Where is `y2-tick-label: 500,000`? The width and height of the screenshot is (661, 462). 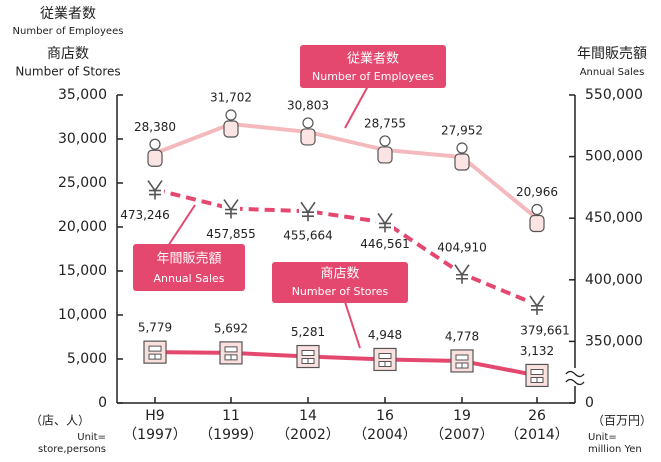 y2-tick-label: 500,000 is located at coordinates (614, 157).